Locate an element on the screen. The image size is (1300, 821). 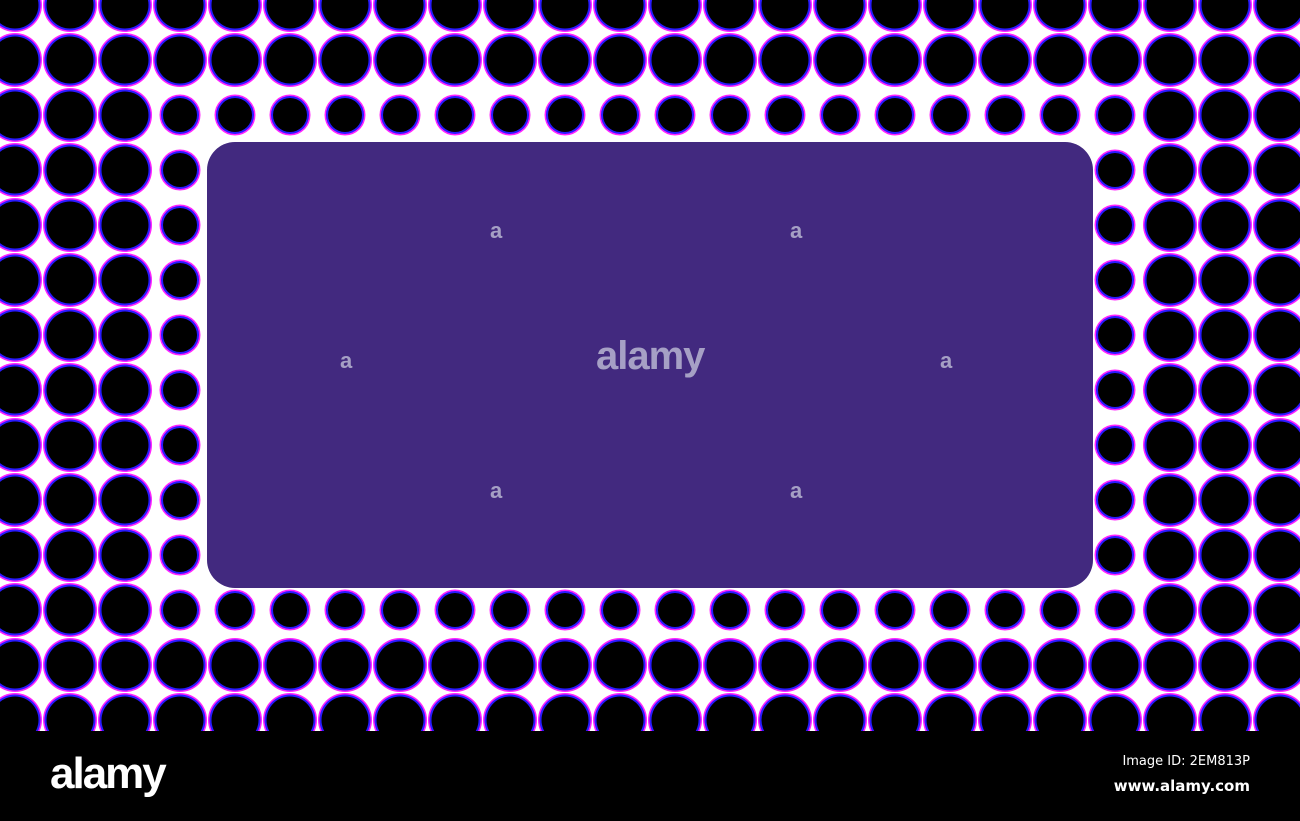
alamy-logo: alamy is located at coordinates (108, 773).